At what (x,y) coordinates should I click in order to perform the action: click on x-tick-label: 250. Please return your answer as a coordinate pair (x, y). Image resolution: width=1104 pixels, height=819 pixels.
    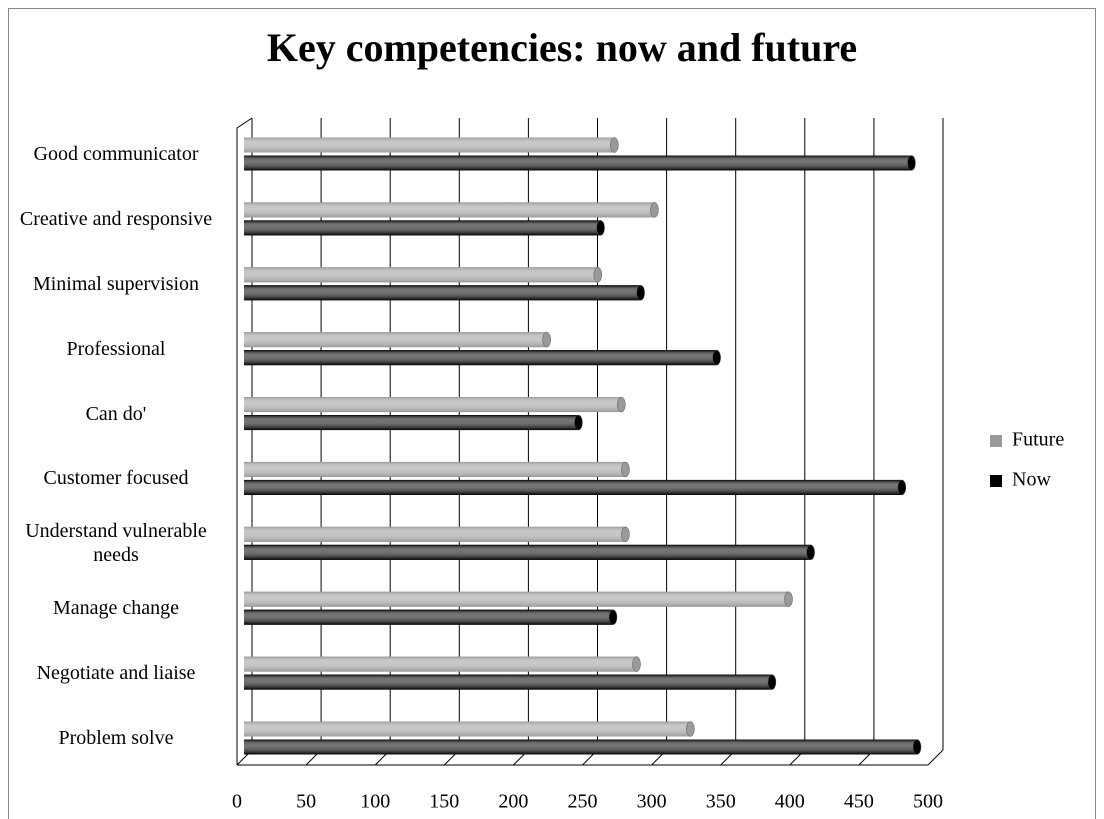
    Looking at the image, I should click on (583, 802).